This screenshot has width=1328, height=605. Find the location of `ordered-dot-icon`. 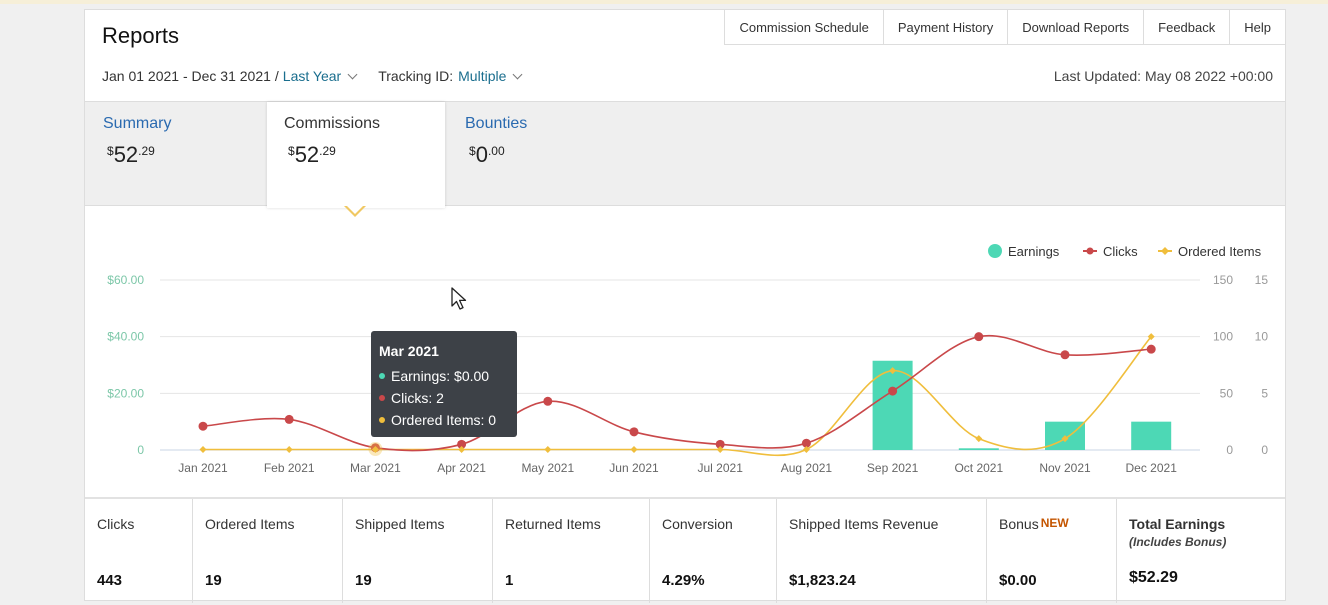

ordered-dot-icon is located at coordinates (382, 420).